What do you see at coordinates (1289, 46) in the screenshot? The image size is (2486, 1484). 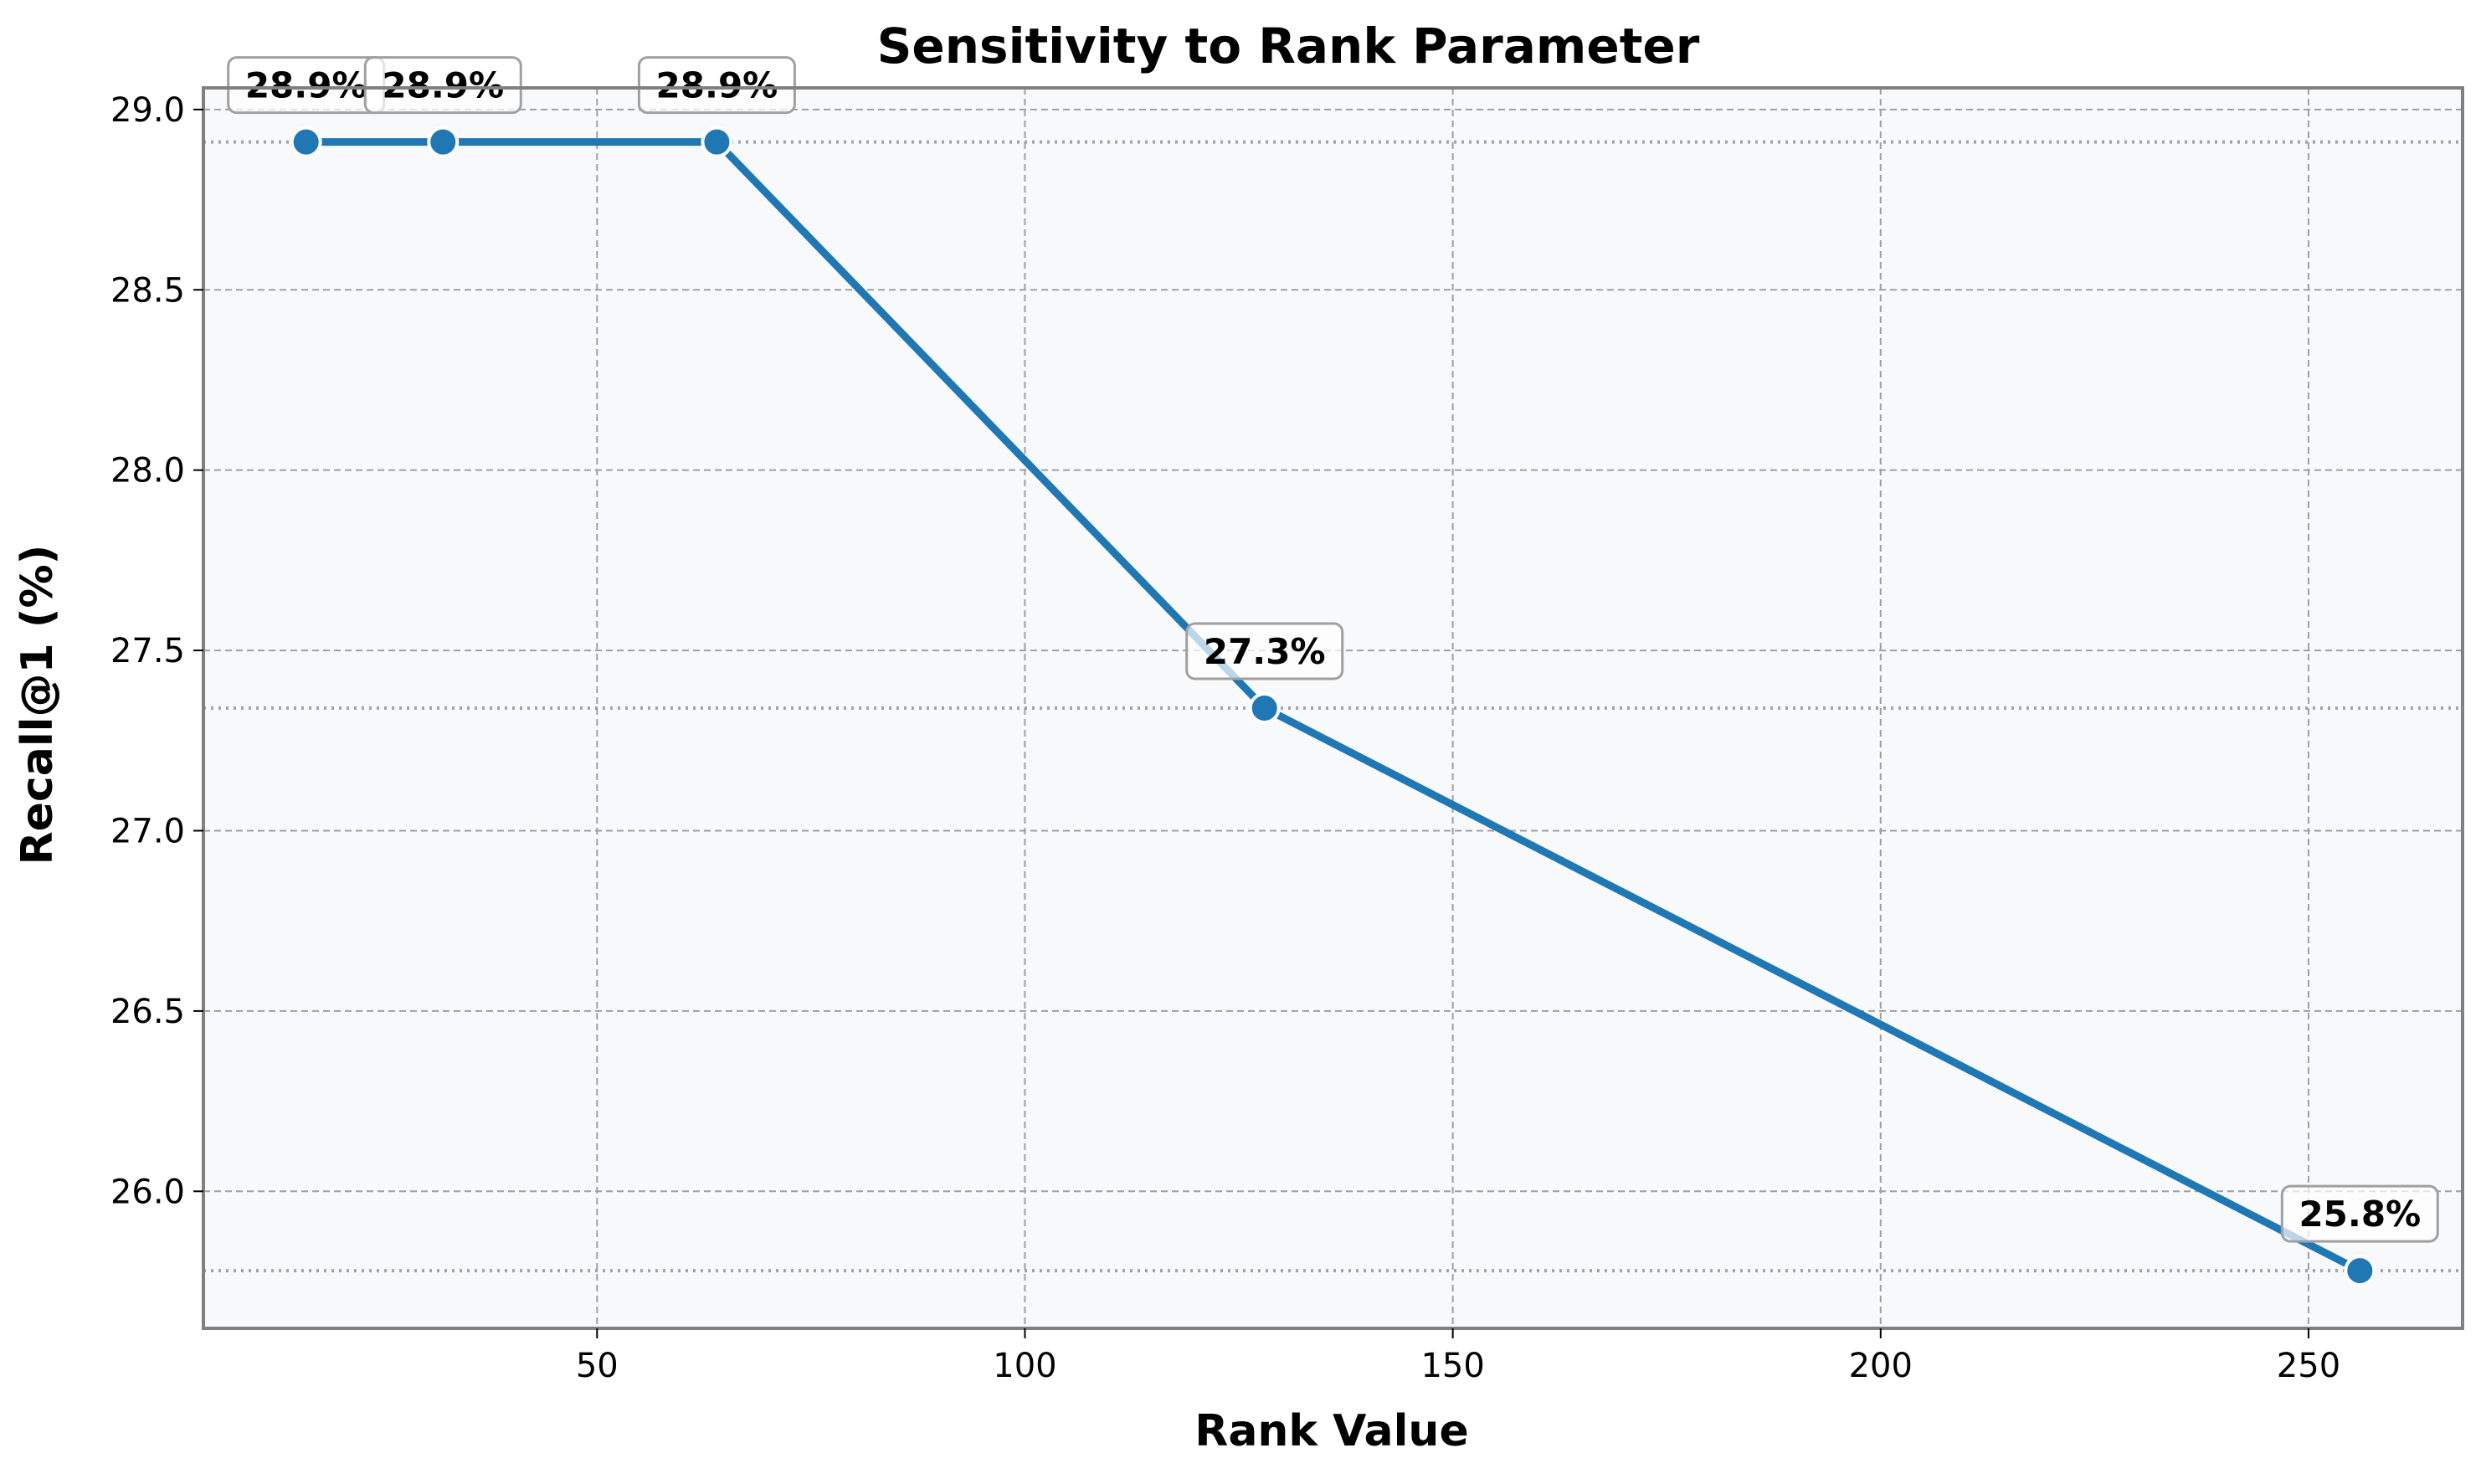 I see `chart-title: Sensitivity to Rank Parameter` at bounding box center [1289, 46].